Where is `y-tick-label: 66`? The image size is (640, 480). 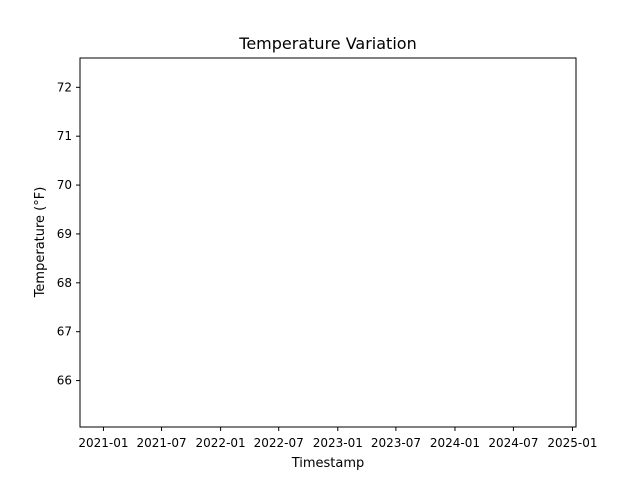 y-tick-label: 66 is located at coordinates (64, 381).